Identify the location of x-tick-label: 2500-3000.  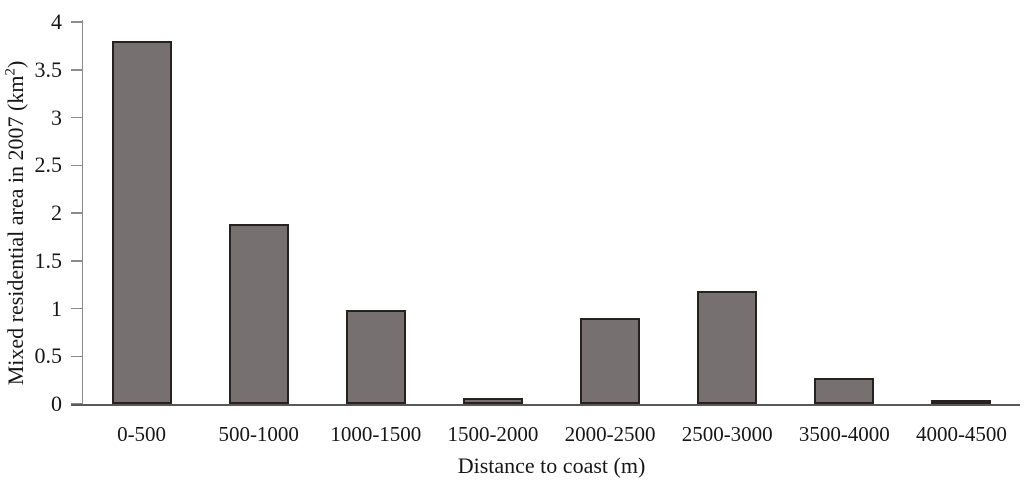
(727, 434).